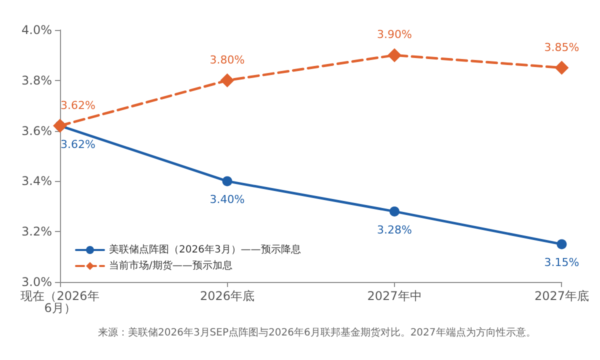 The height and width of the screenshot is (360, 600). I want to click on data-label: 3.90%, so click(394, 35).